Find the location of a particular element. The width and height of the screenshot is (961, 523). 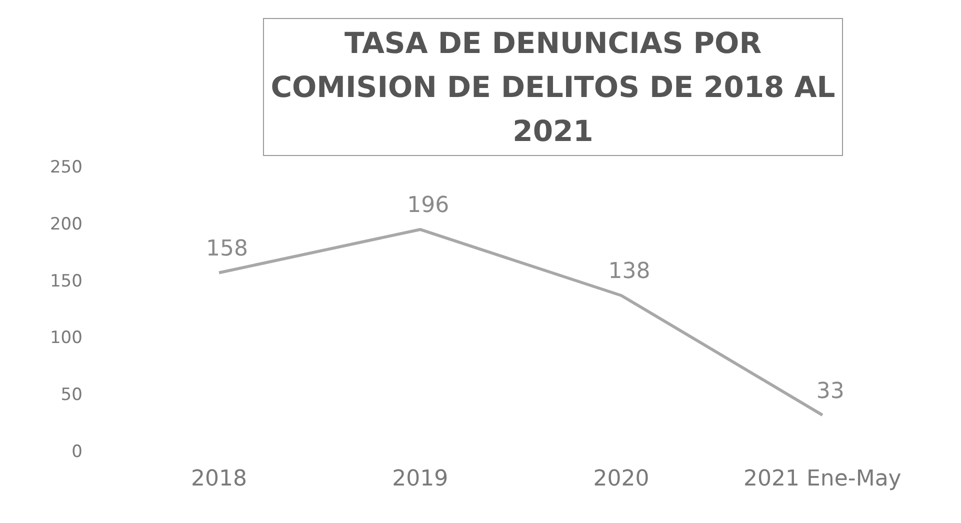

data-label: 158 is located at coordinates (227, 249).